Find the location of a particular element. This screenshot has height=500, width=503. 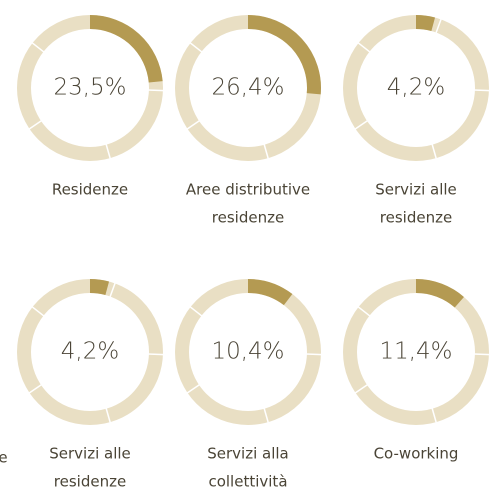

donut-label: Residenze is located at coordinates (90, 190).